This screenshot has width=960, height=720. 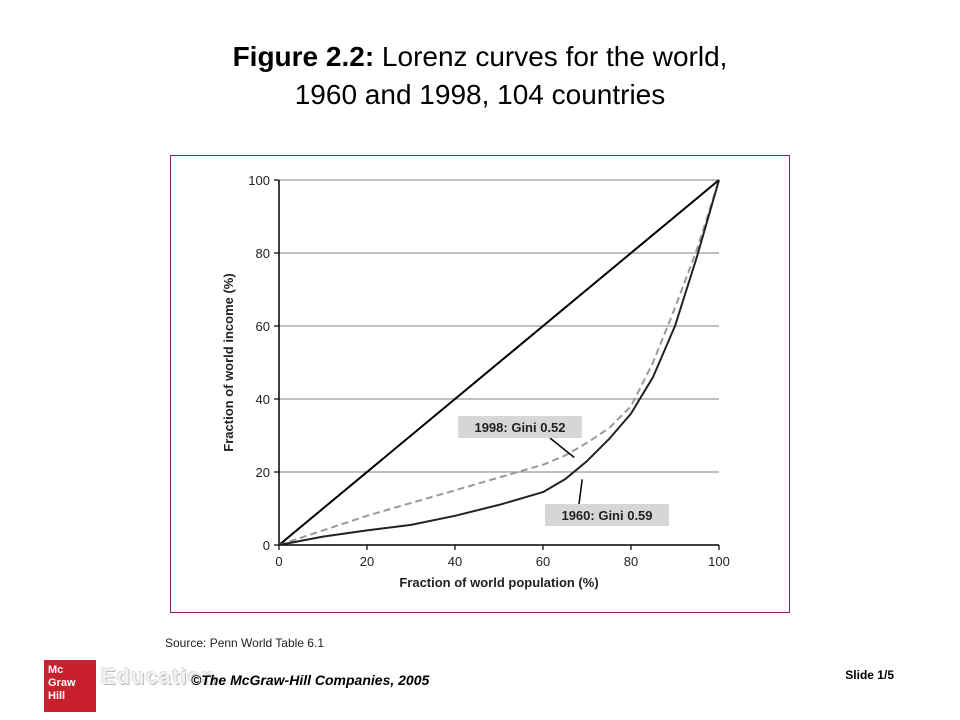 I want to click on y-tick-label-100: 100, so click(x=259, y=180).